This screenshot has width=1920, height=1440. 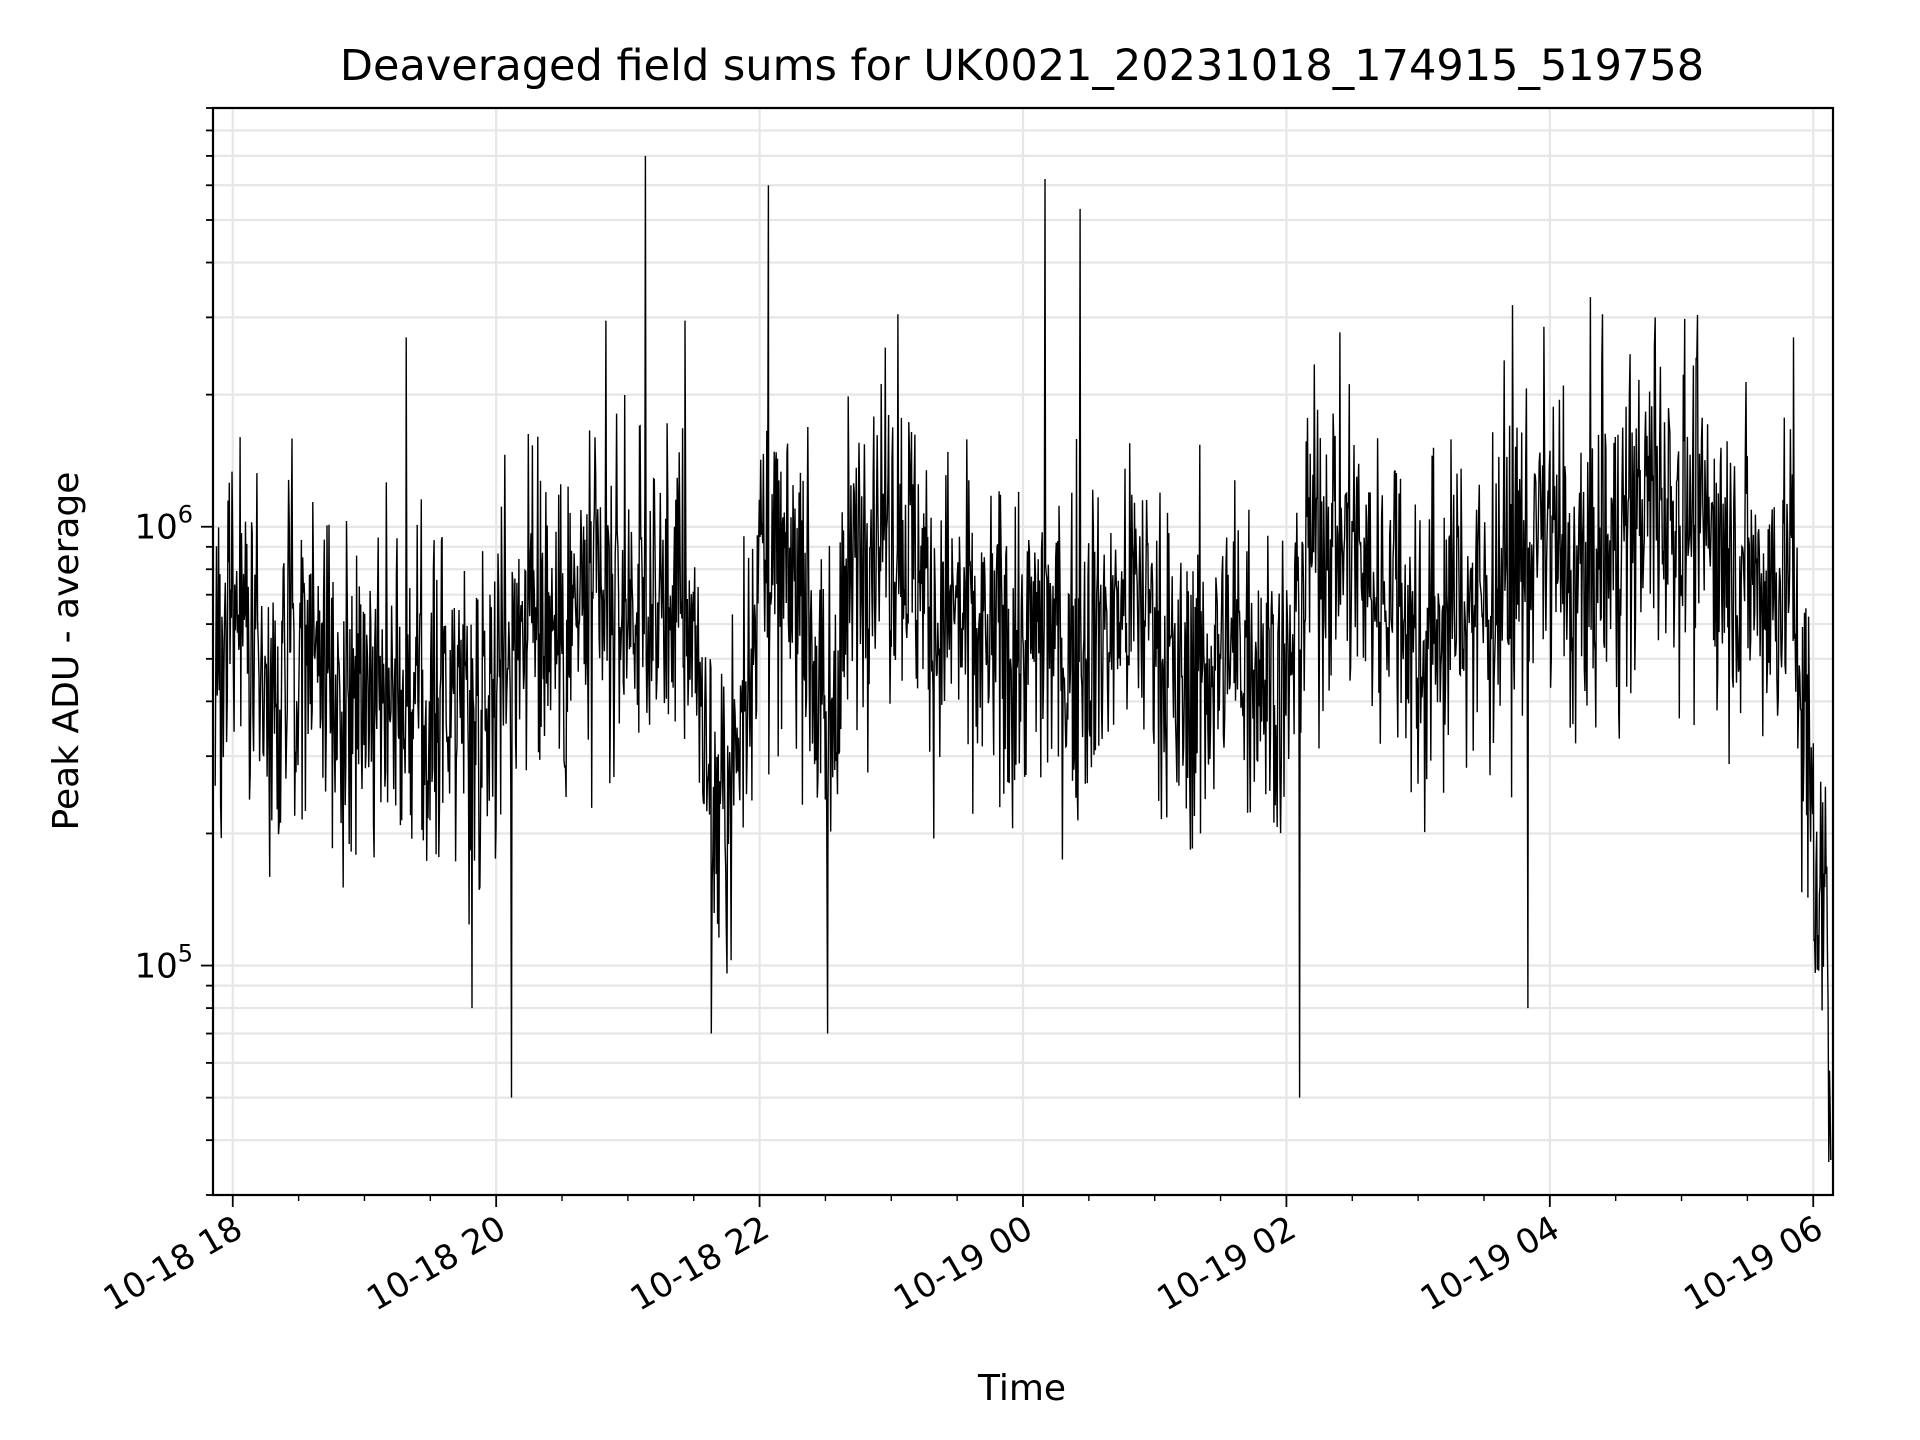 I want to click on y-tick-label: 10⁵, so click(x=163, y=963).